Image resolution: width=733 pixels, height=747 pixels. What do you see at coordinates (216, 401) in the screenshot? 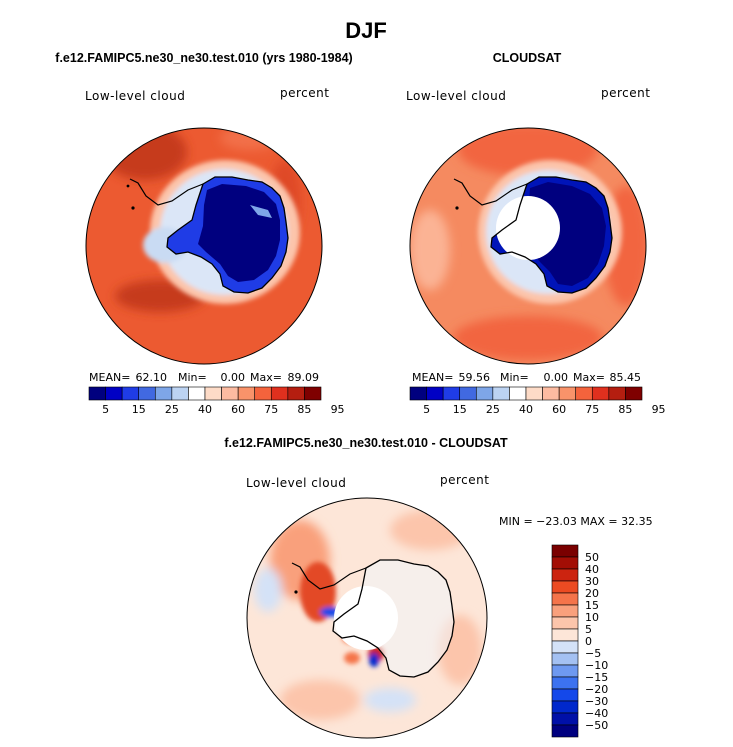
I see `panel-a-colorbar: 5 15 25 40 60 75 85 95` at bounding box center [216, 401].